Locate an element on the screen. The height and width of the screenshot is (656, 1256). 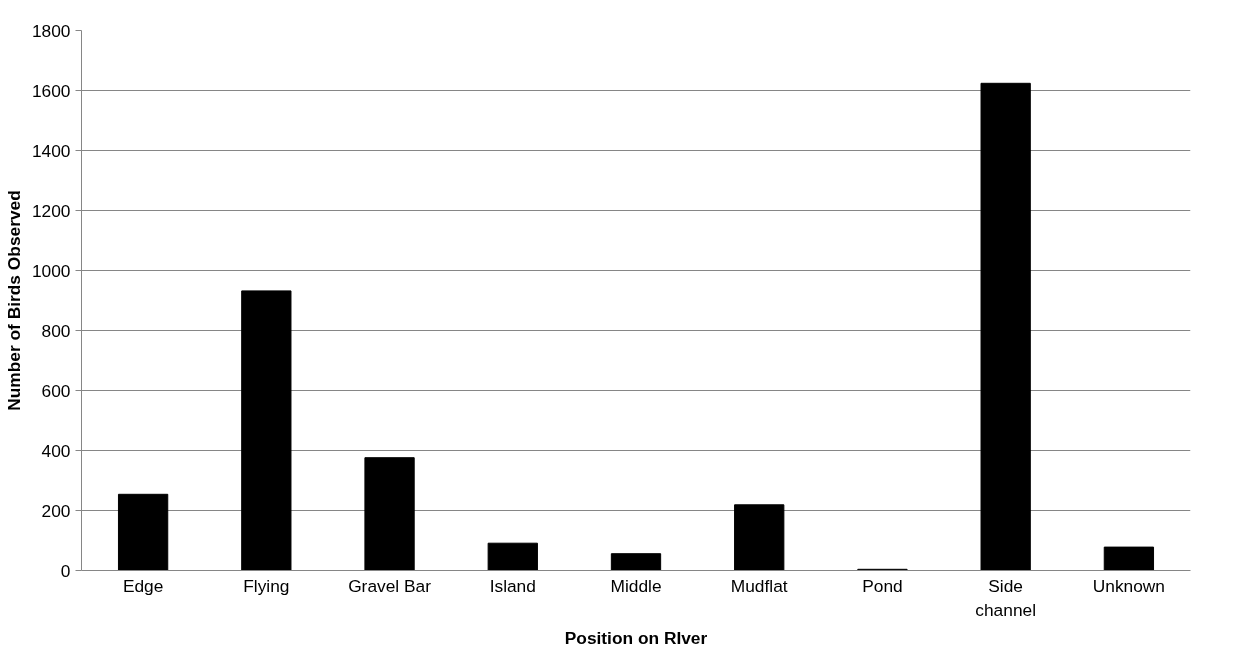
x-tick-label: Unknown is located at coordinates (1129, 585).